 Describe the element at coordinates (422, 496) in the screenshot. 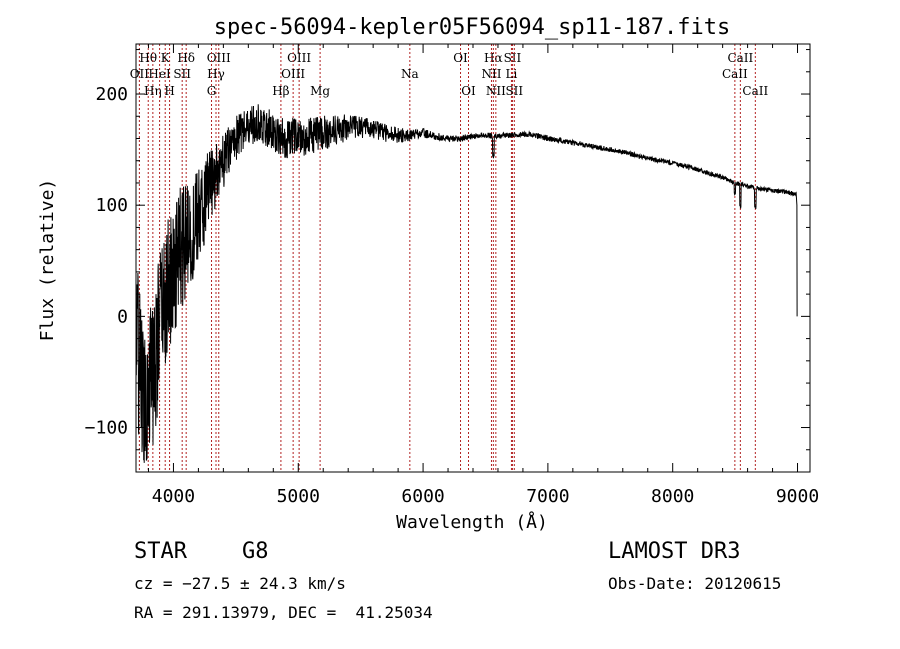

I see `x-tick-label: 6000` at that location.